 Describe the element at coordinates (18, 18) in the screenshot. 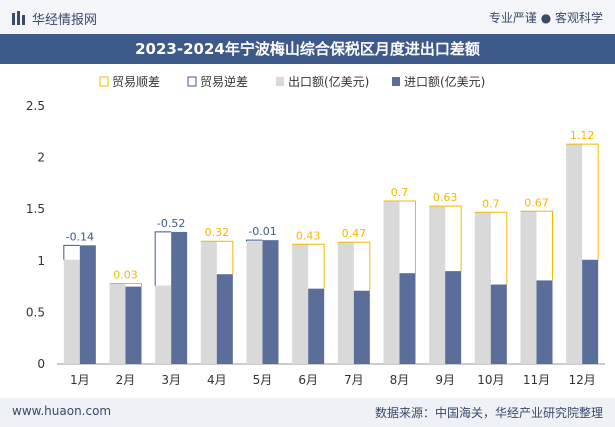

I see `logo-icon` at that location.